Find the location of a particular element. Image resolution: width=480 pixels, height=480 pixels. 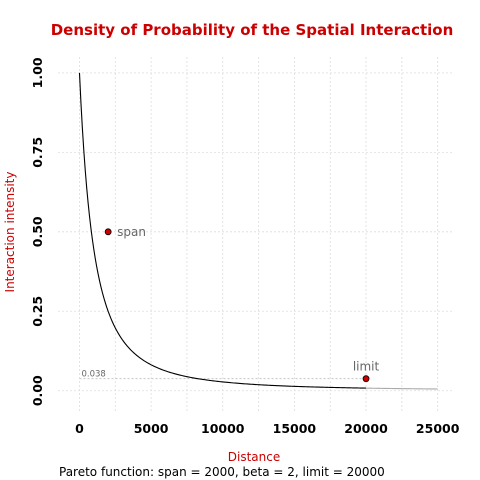

marker-label-span: span is located at coordinates (131, 232).